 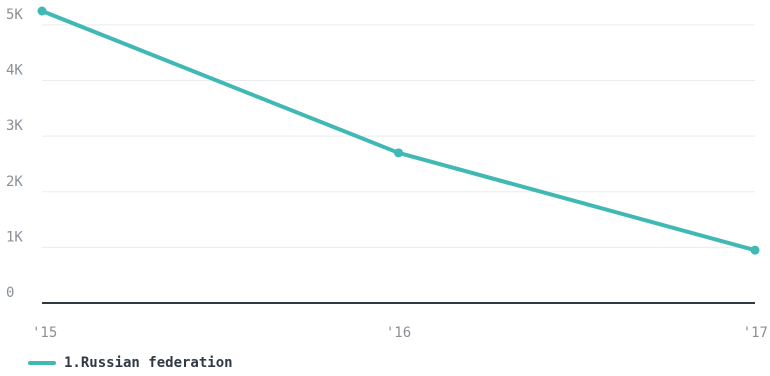 I want to click on y-tick-label: 0, so click(x=10, y=293).